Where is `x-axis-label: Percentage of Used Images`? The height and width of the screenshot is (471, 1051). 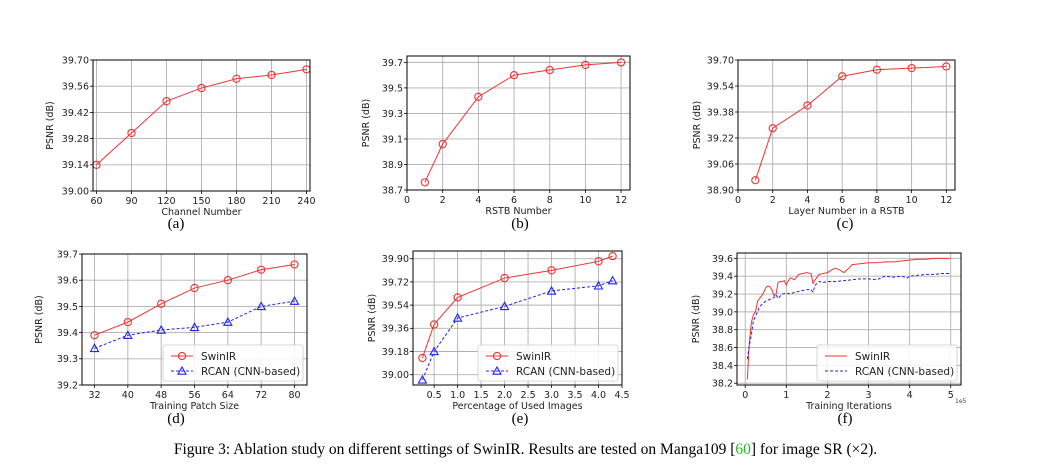
x-axis-label: Percentage of Used Images is located at coordinates (517, 406).